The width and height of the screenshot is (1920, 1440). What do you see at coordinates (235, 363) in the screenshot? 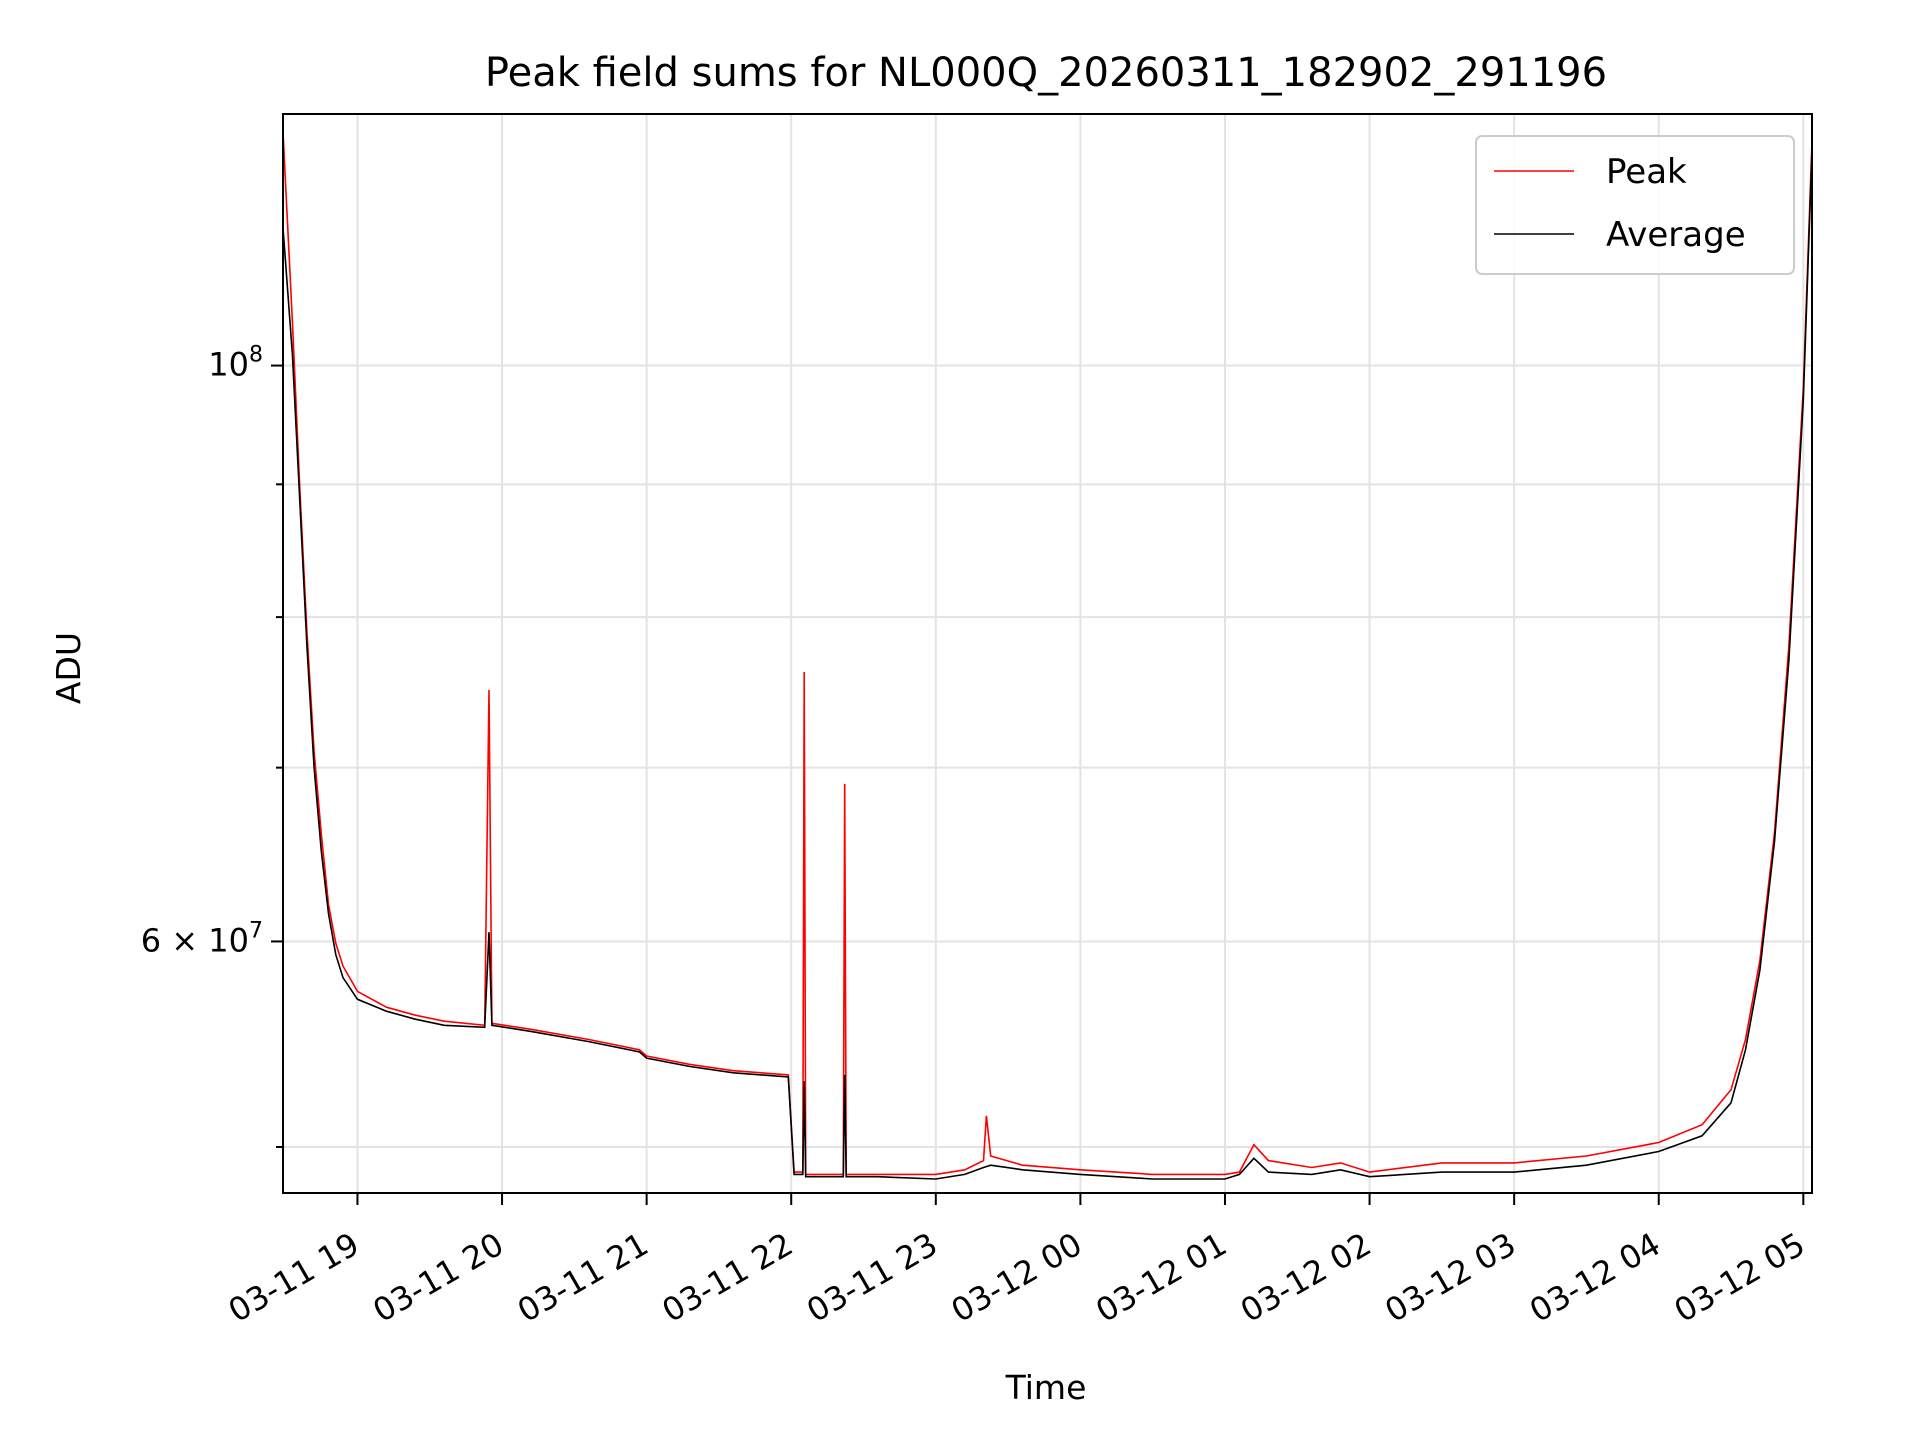
I see `y-tick-label: 108` at bounding box center [235, 363].